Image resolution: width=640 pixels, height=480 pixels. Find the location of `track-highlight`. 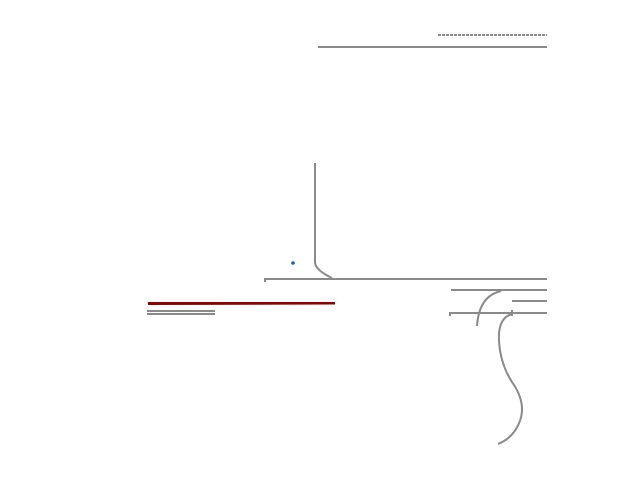

track-highlight is located at coordinates (241, 303).